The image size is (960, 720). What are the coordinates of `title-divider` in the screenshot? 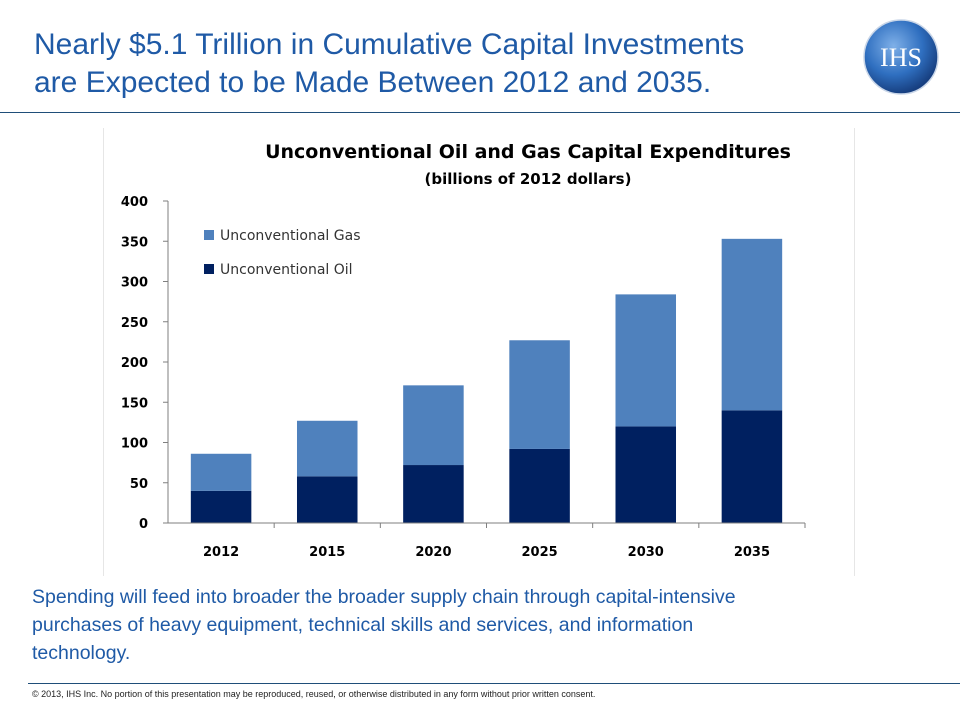 It's located at (480, 112).